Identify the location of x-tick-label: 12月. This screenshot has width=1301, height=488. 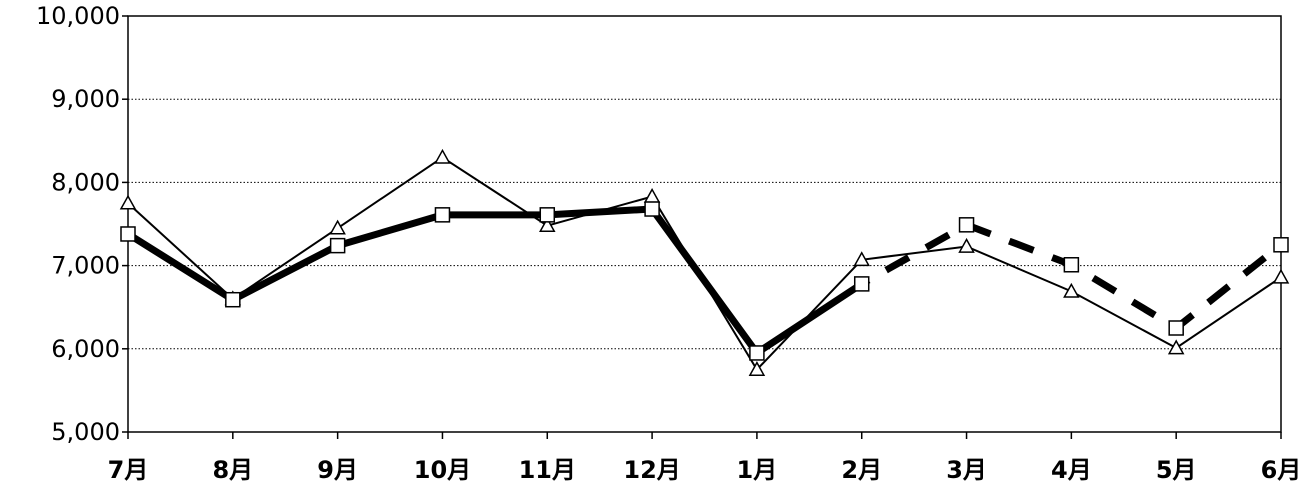
(651, 470).